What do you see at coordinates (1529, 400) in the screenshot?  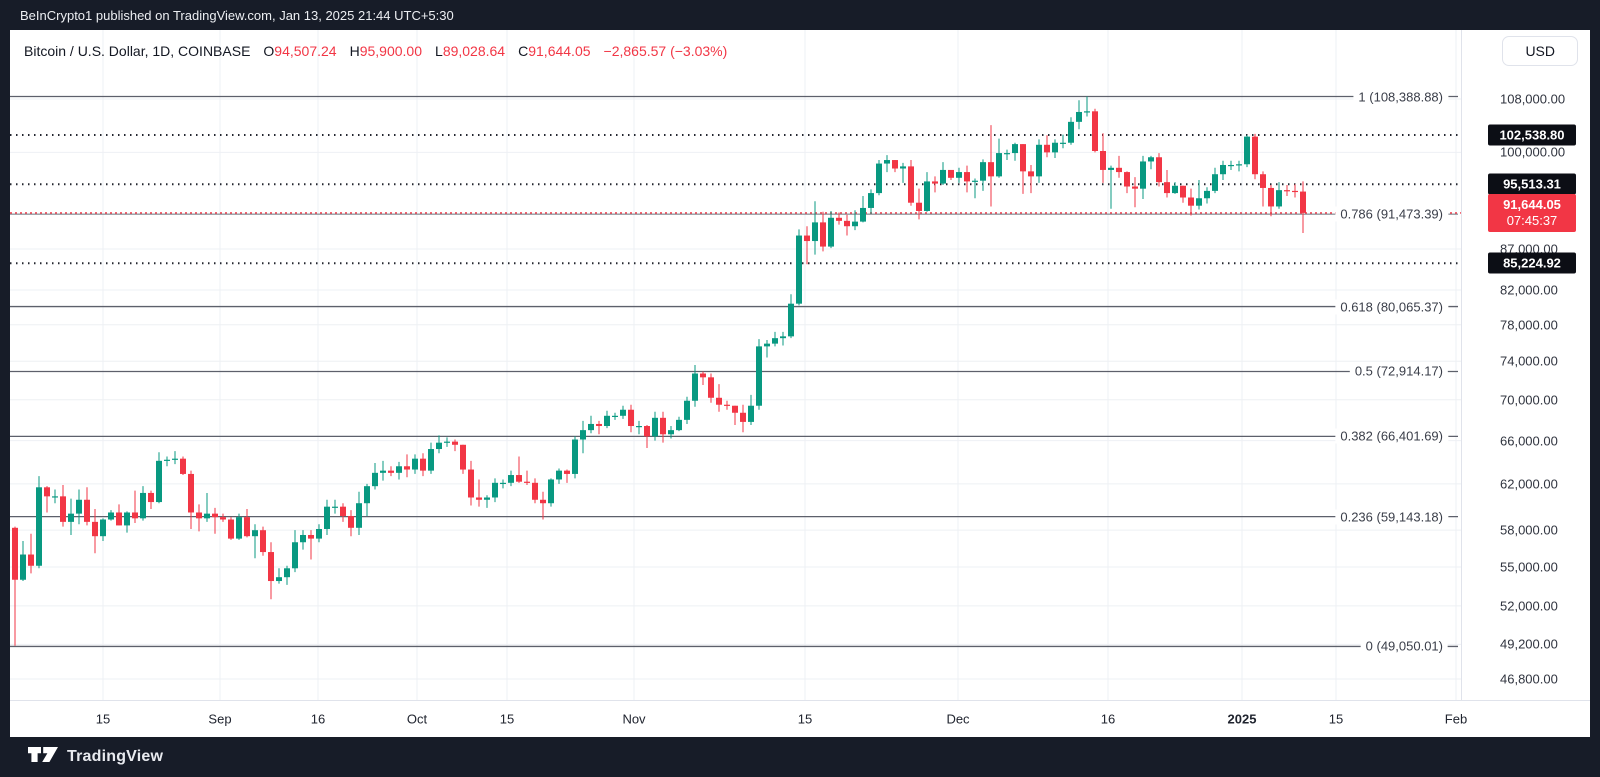 I see `y-axis-tick-label: 70,000.00` at bounding box center [1529, 400].